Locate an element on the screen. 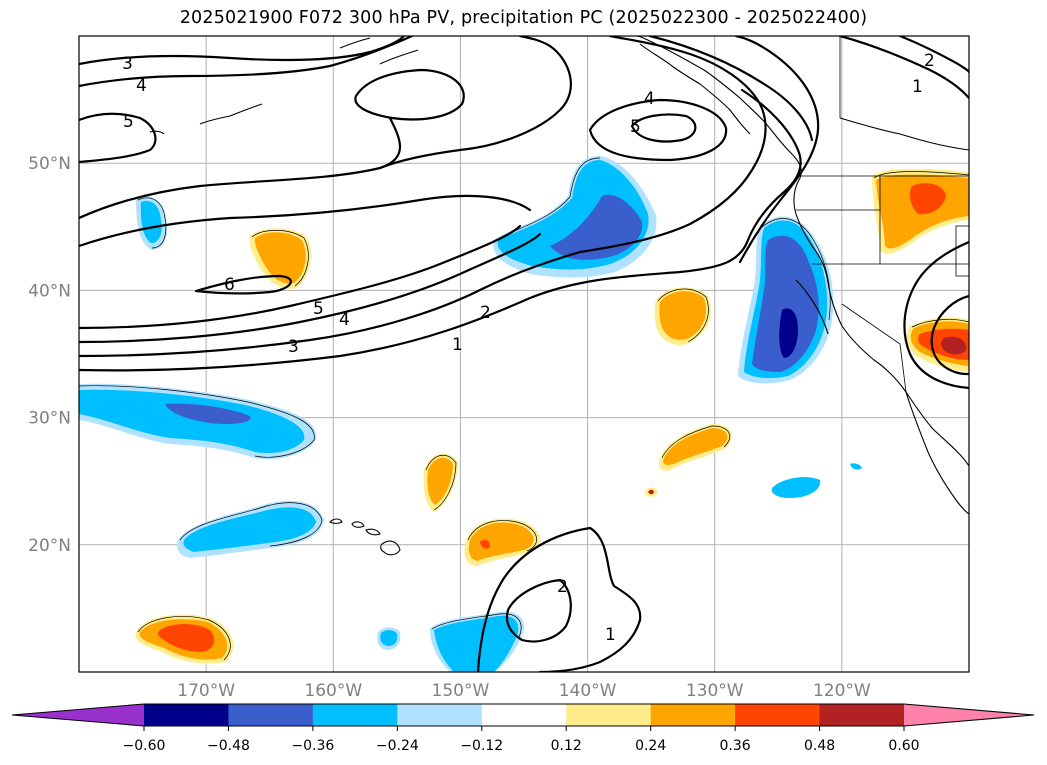 Image resolution: width=1047 pixels, height=765 pixels. lat-tick-label: 20°N is located at coordinates (49, 546).